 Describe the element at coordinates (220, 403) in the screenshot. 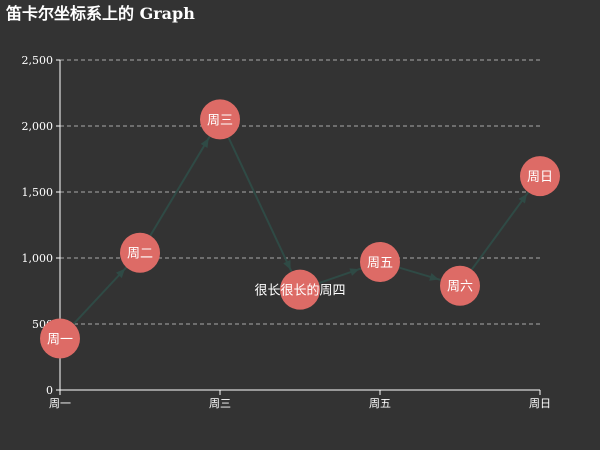

I see `x-tick-label: 周三` at that location.